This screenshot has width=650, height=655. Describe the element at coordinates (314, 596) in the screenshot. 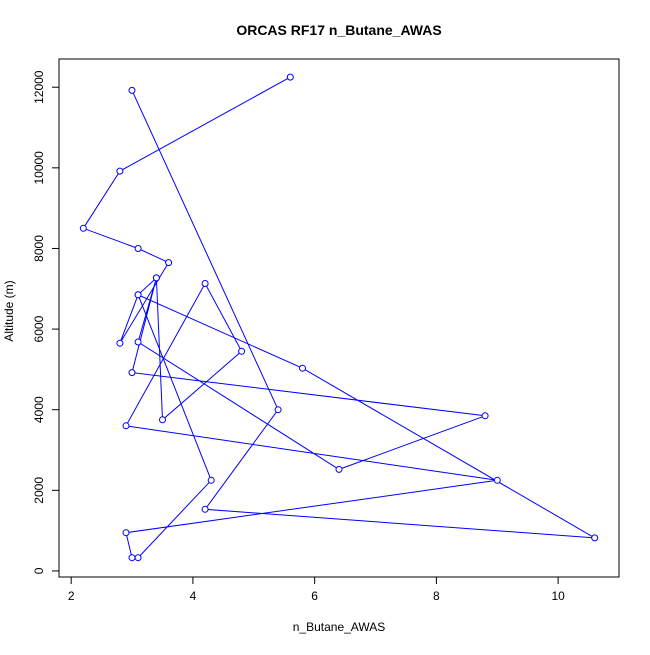

I see `x-tick-label: 6` at that location.